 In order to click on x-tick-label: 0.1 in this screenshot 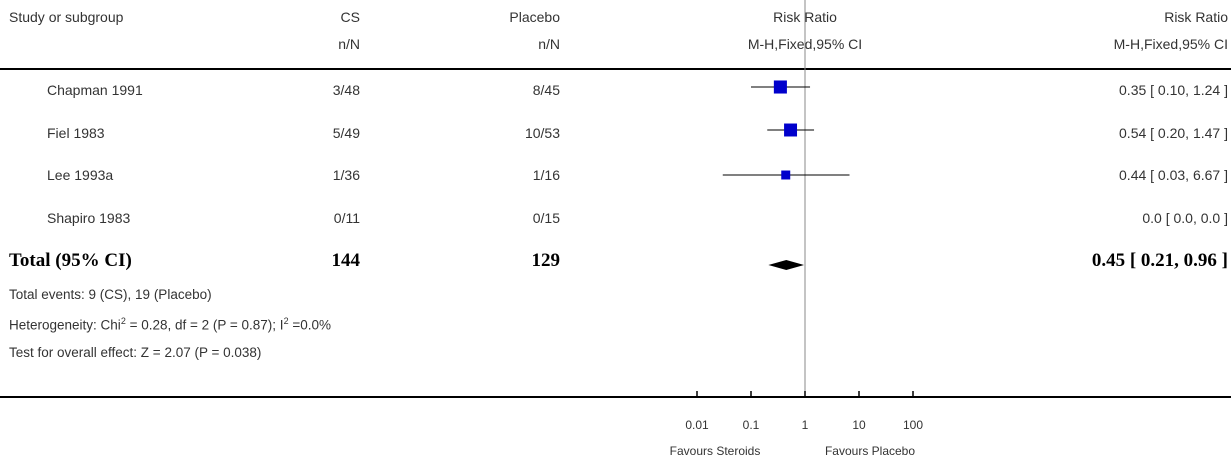, I will do `click(751, 425)`.